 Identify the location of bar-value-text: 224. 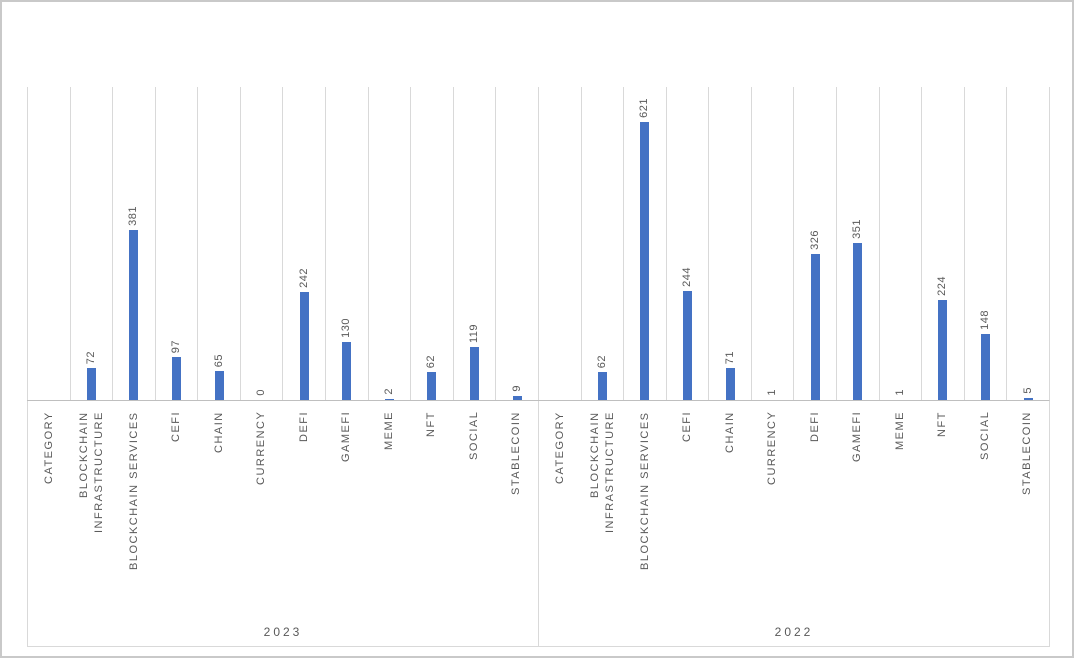
(942, 286).